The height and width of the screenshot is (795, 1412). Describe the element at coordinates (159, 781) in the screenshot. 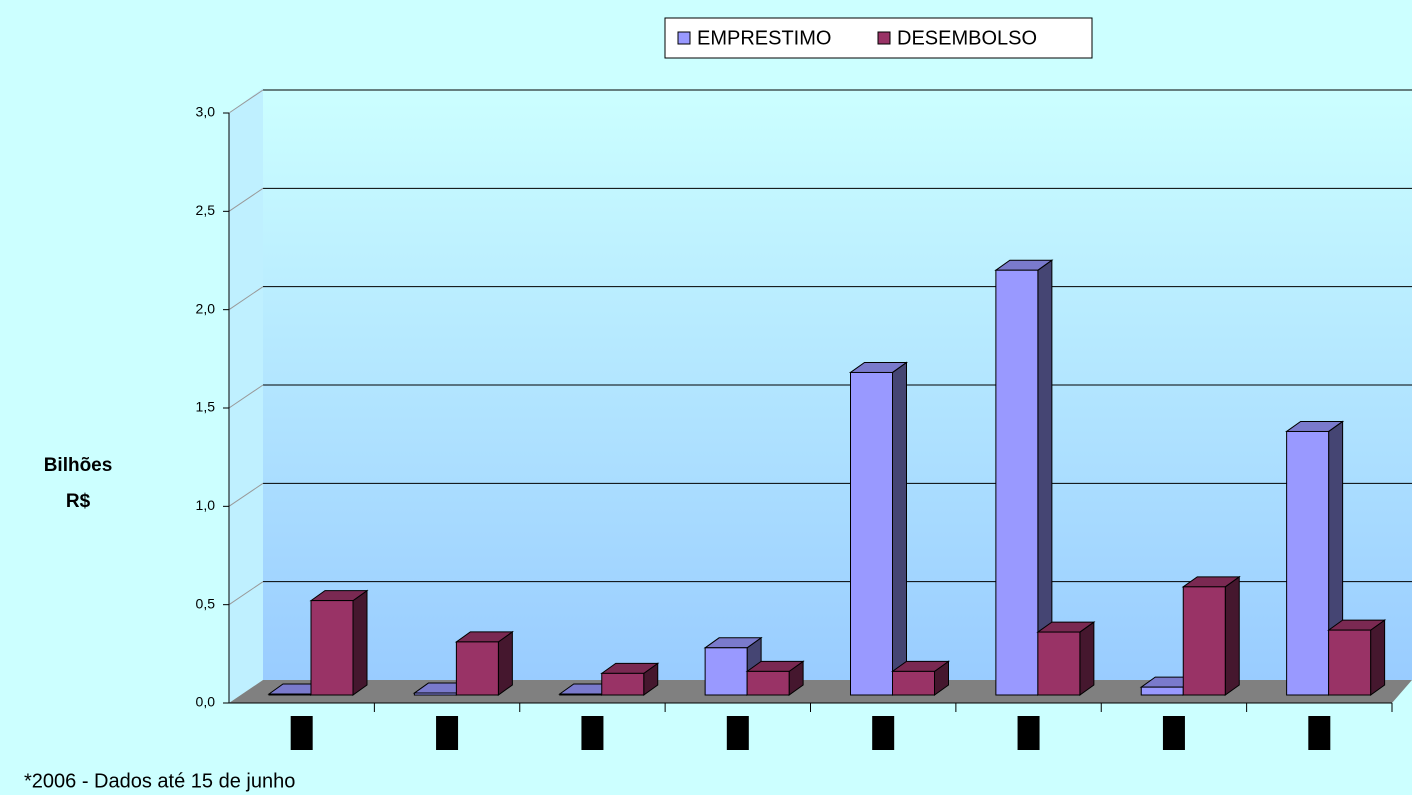

I see `footnote: *2006 - Dados até 15 de junho` at that location.